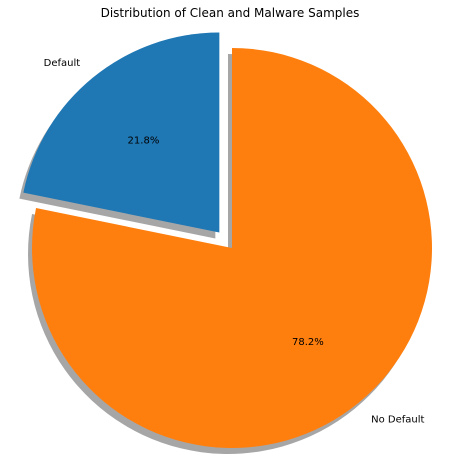  I want to click on slice-label-default: Default, so click(62, 63).